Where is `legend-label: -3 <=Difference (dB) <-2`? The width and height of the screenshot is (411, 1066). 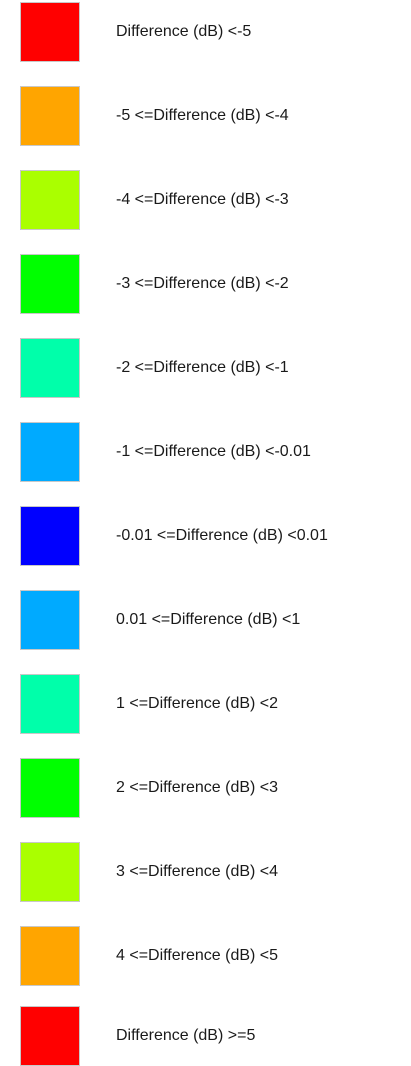 legend-label: -3 <=Difference (dB) <-2 is located at coordinates (202, 283).